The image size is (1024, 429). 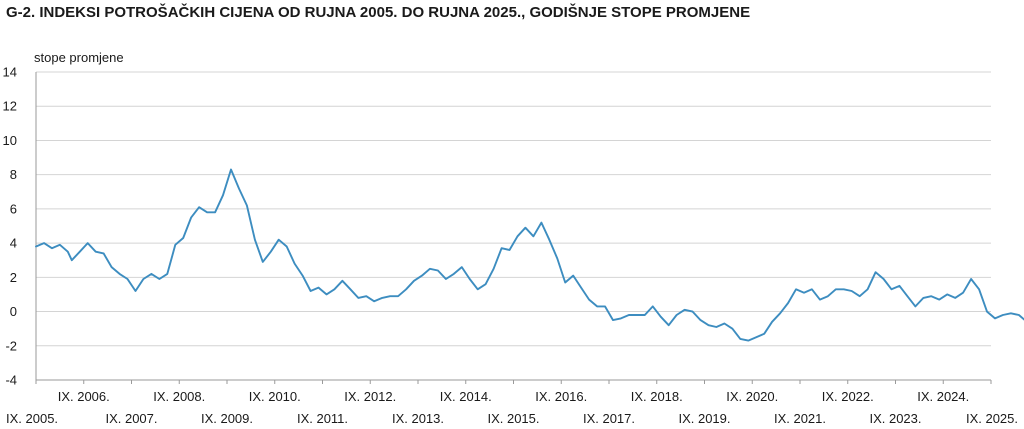 What do you see at coordinates (10, 72) in the screenshot?
I see `y-tick-label: 14` at bounding box center [10, 72].